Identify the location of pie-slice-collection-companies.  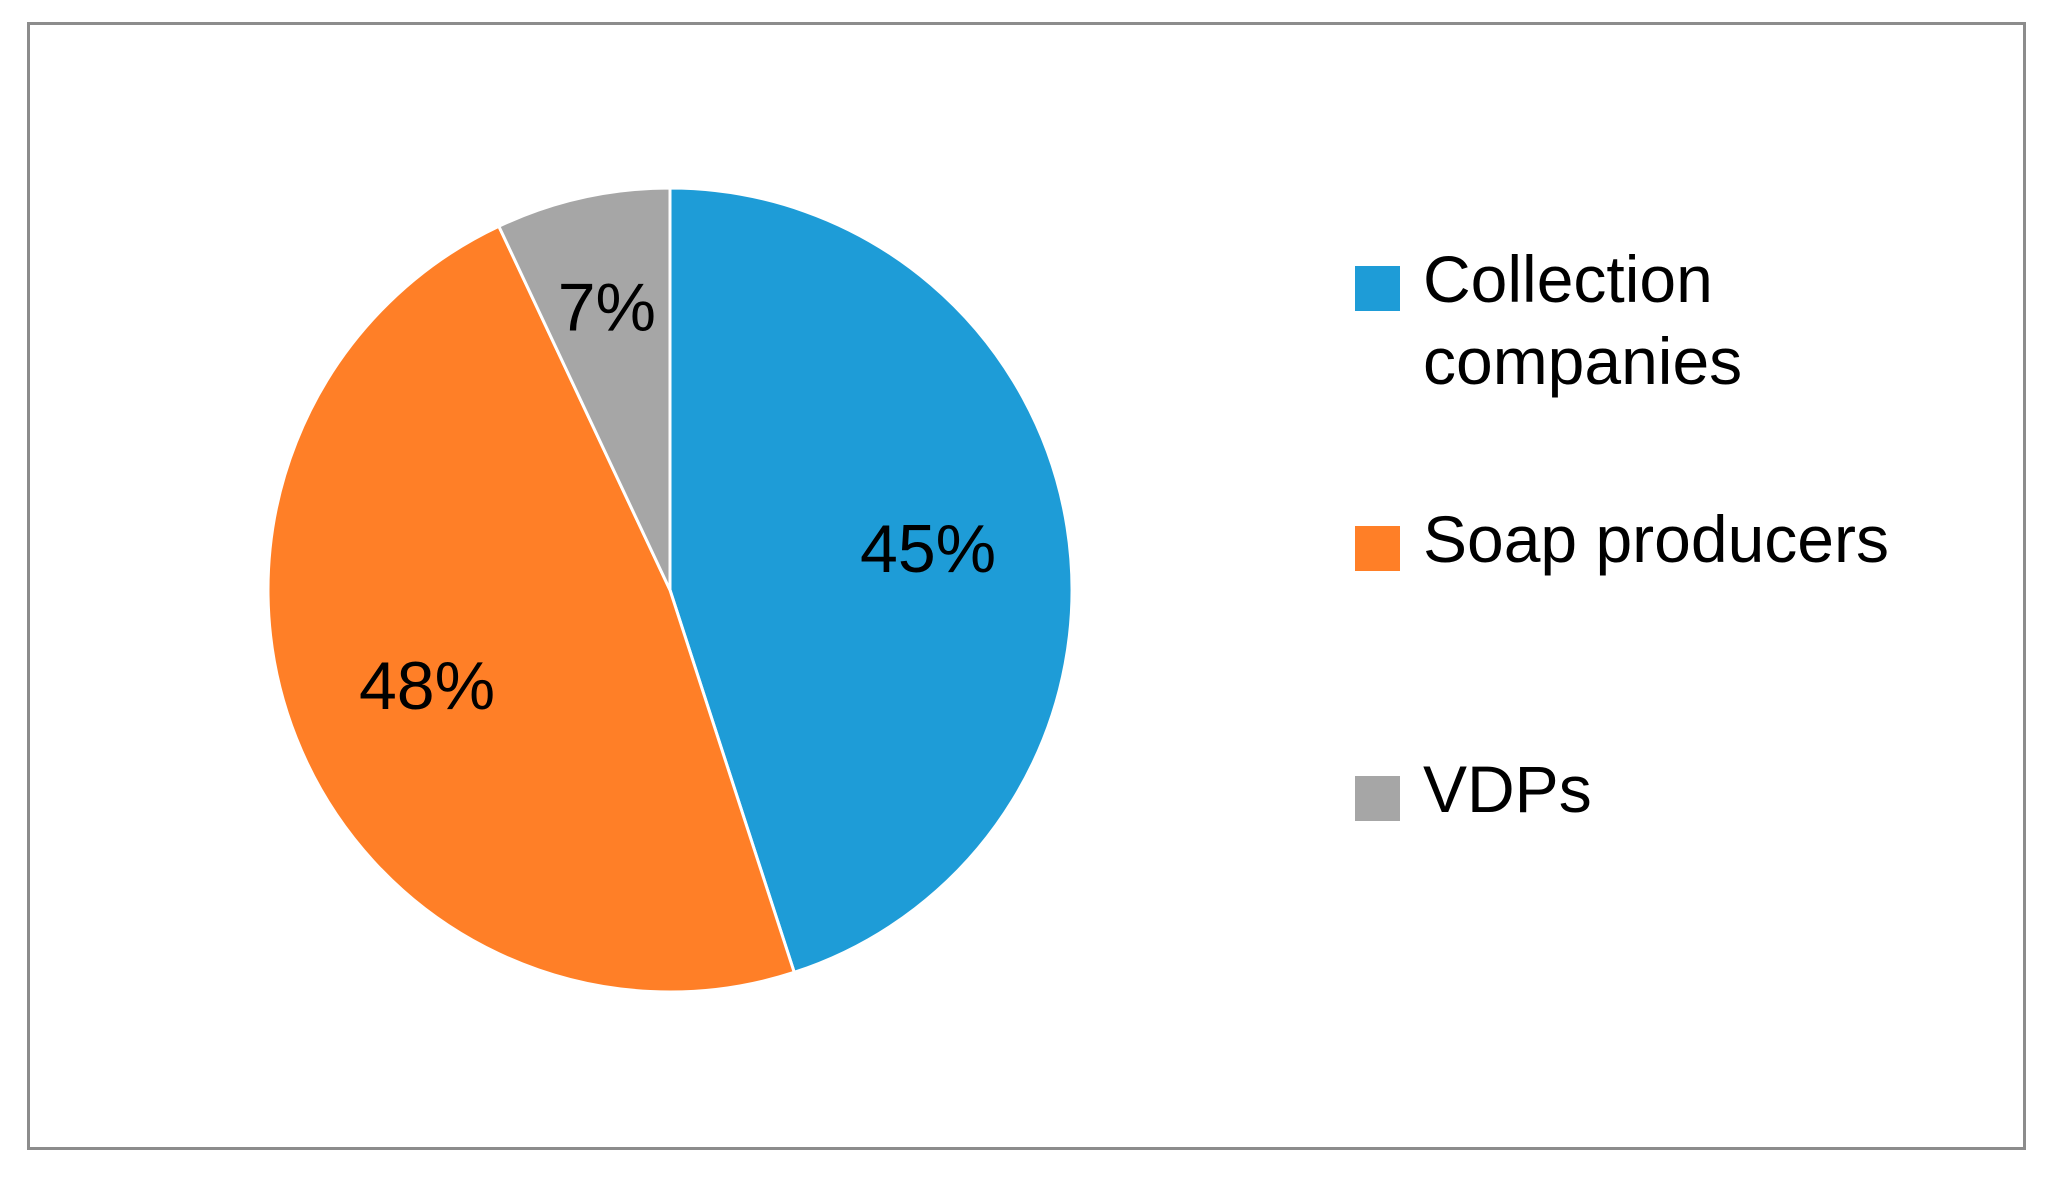
(871, 580).